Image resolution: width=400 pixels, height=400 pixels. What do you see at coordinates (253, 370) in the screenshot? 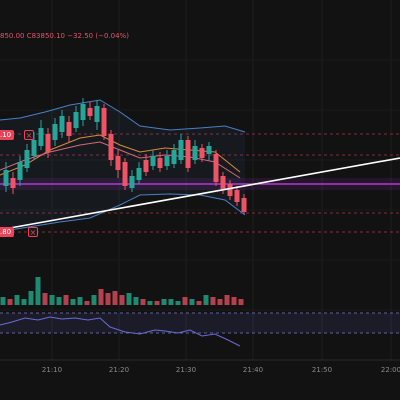
I see `time-label: 21:40` at bounding box center [253, 370].